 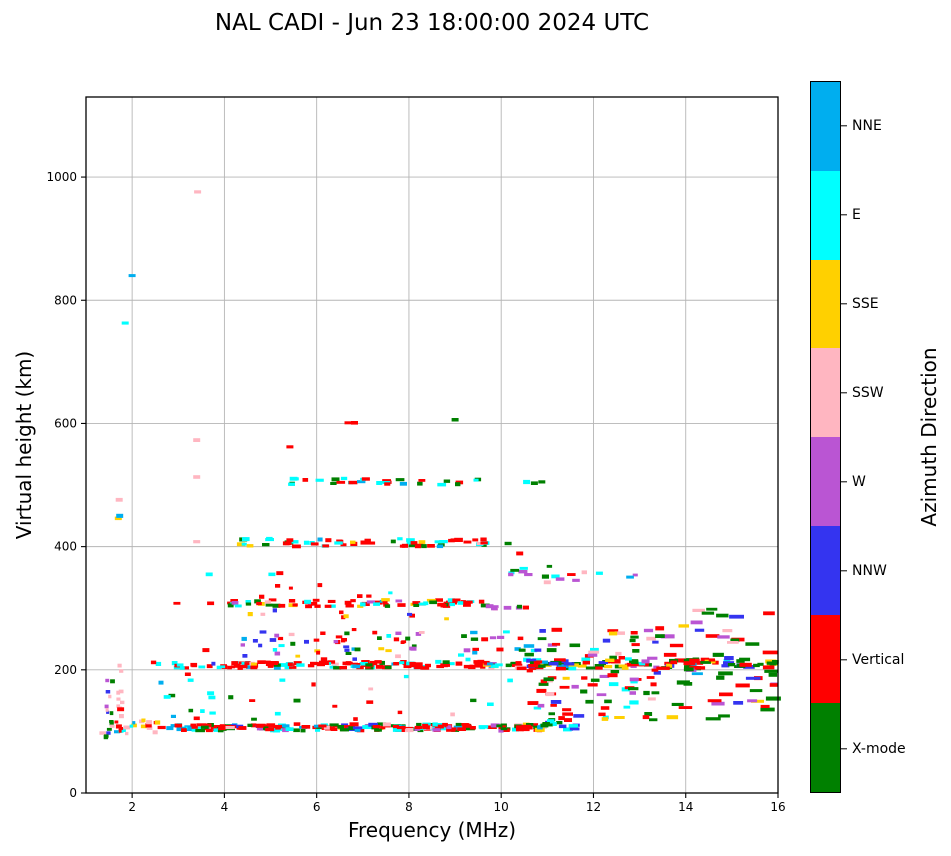 I want to click on colorbar-tick, so click(x=844, y=214).